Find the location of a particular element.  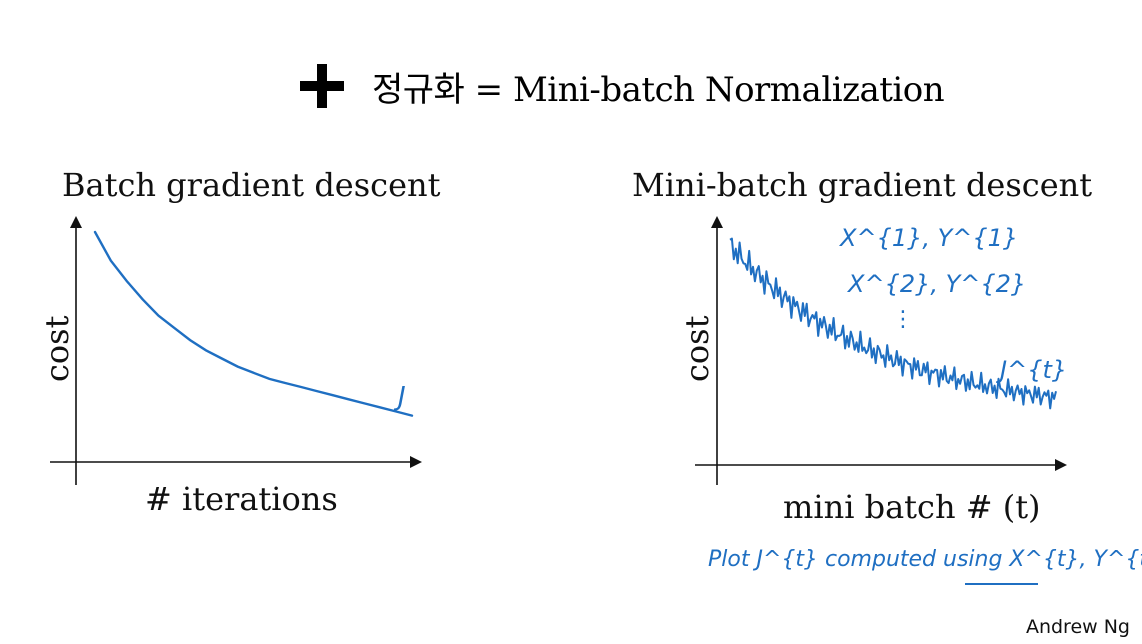

plot-note-annotation: Plot J^{t} computed using X^{t}, Y^{t} is located at coordinates (925, 559).